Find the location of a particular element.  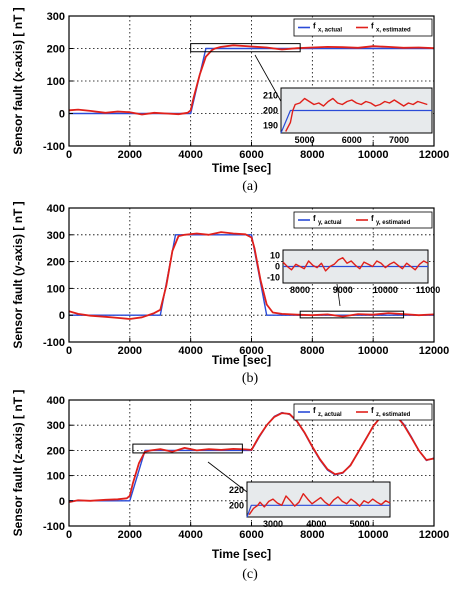

panel-caption: (a) is located at coordinates (250, 186).